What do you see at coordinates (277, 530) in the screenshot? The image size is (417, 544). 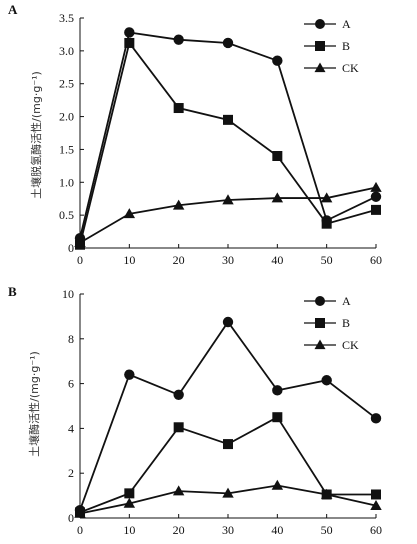 I see `x-tick-label-b: 40` at bounding box center [277, 530].